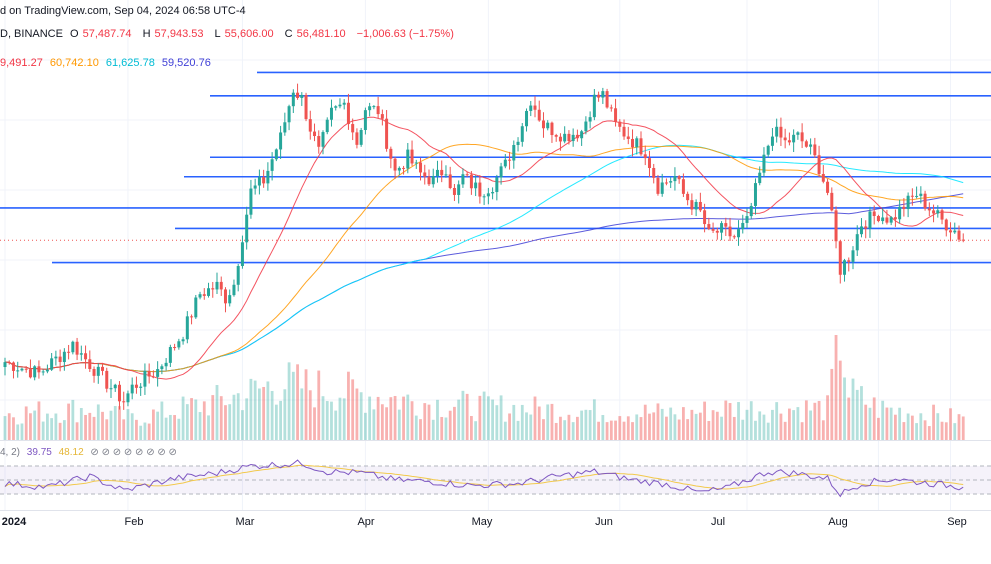 The image size is (991, 564). Describe the element at coordinates (107, 63) in the screenshot. I see `ma-legend: 9,491.27 60,742.10 61,625.78 59,520.76` at that location.